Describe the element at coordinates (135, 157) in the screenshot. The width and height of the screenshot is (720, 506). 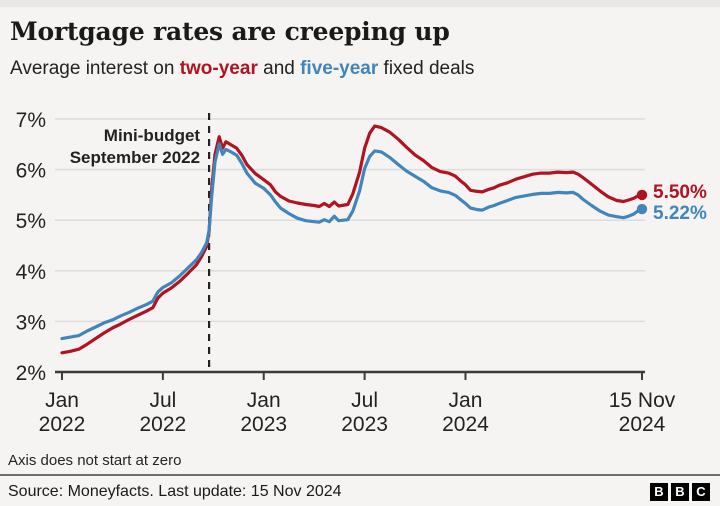
I see `annotation-line2: September 2022` at that location.